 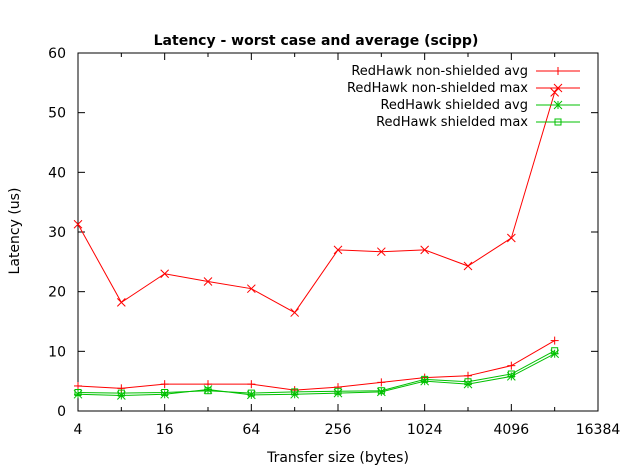 What do you see at coordinates (57, 54) in the screenshot?
I see `y-tick-label: 60` at bounding box center [57, 54].